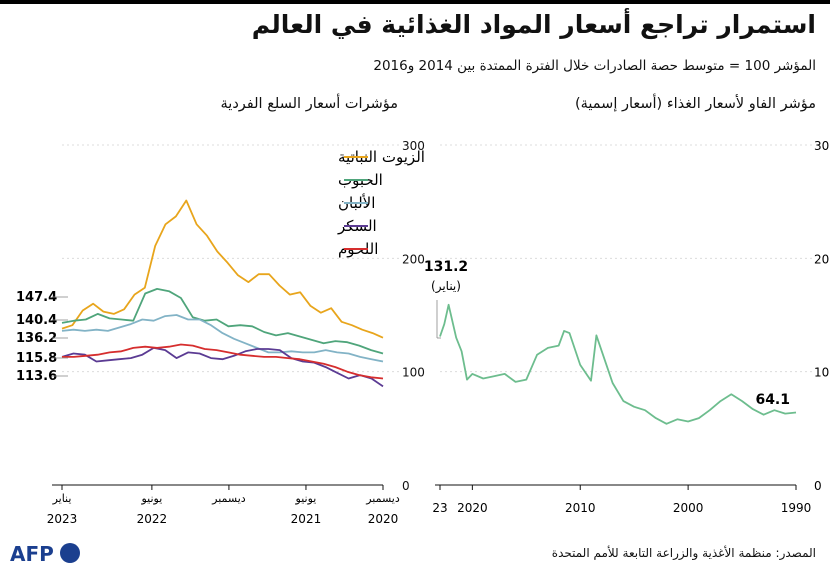 This screenshot has height=572, width=830. Describe the element at coordinates (62, 519) in the screenshot. I see `x-tick-year: 2023` at that location.